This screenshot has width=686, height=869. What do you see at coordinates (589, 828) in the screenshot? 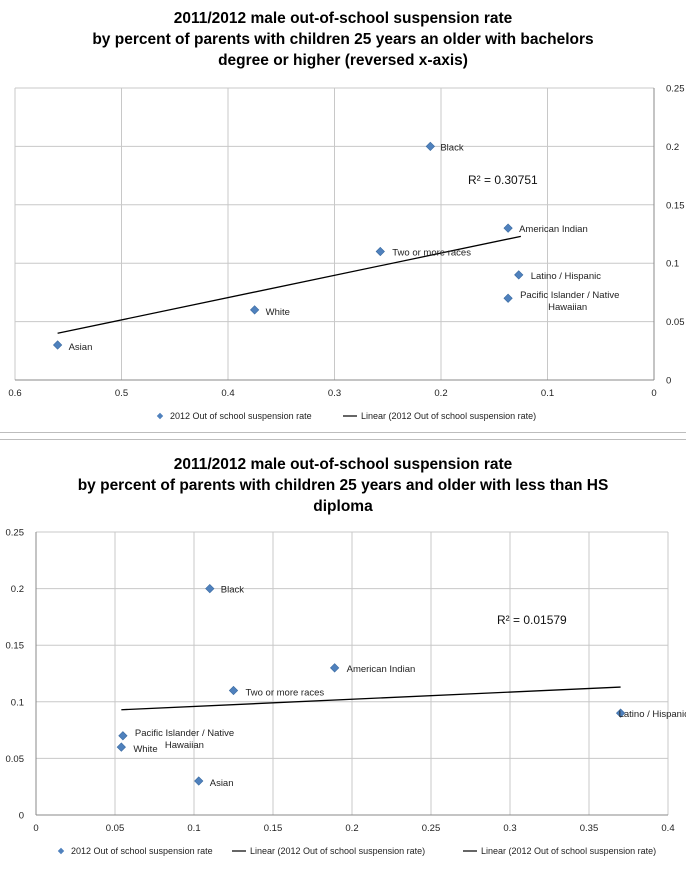
I see `x-tick-label: 0.35` at bounding box center [589, 828].